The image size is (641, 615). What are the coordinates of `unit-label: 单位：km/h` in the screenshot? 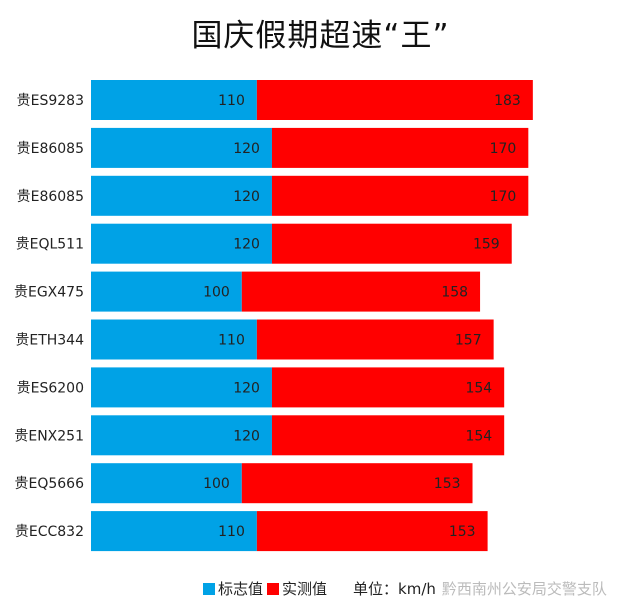 It's located at (394, 589).